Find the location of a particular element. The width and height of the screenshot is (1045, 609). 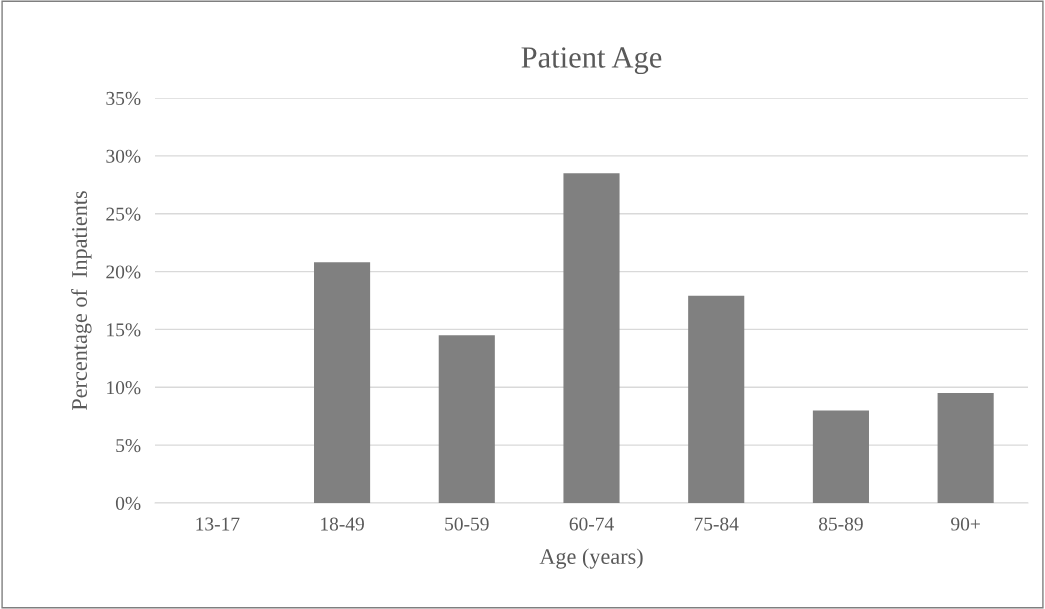

y-tick-label: 35% is located at coordinates (123, 98).